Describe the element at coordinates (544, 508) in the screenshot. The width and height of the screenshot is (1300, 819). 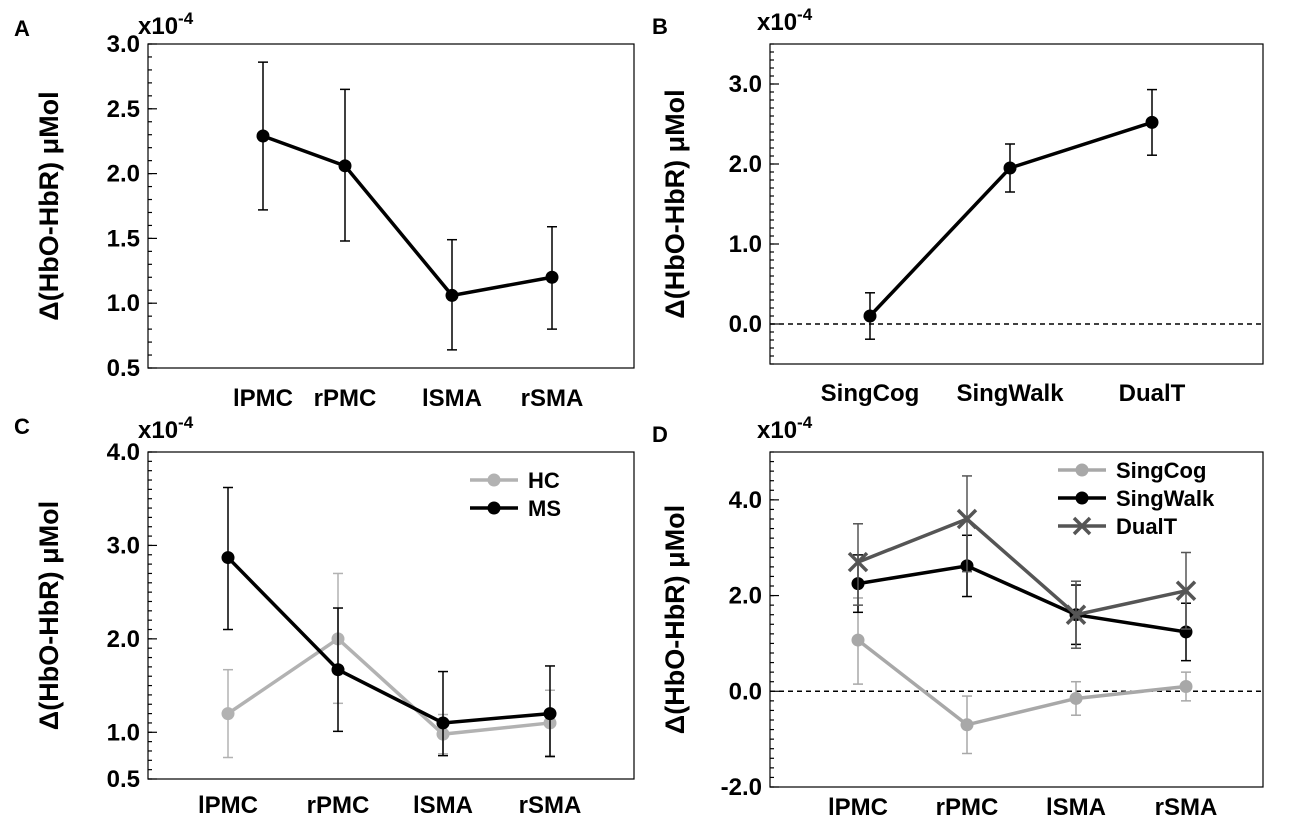
I see `legend-label: MS` at that location.